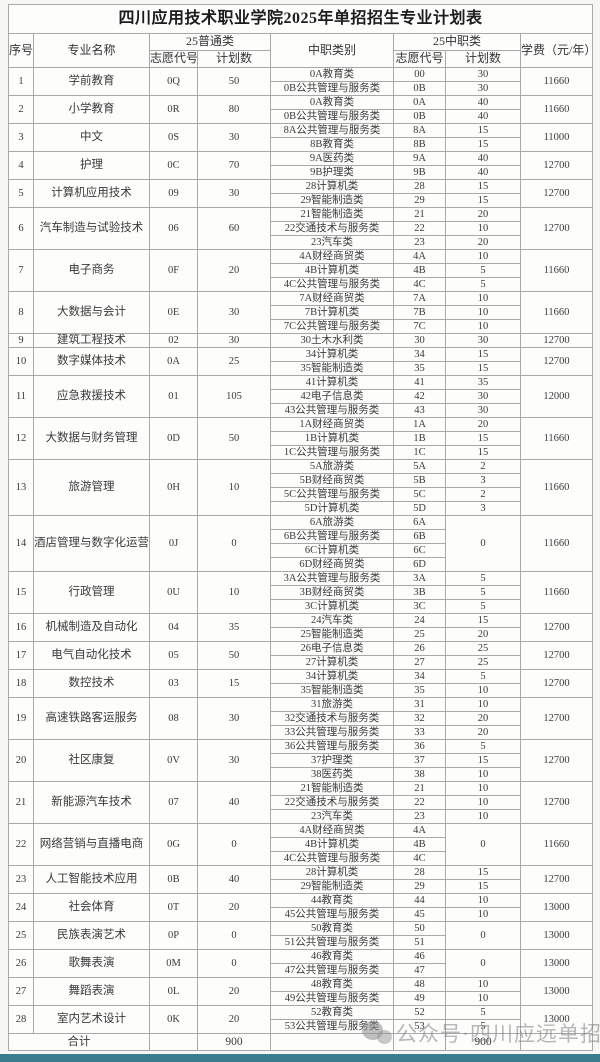 Image resolution: width=600 pixels, height=1062 pixels. I want to click on cell-vocational-category: 5A旅游类, so click(332, 466).